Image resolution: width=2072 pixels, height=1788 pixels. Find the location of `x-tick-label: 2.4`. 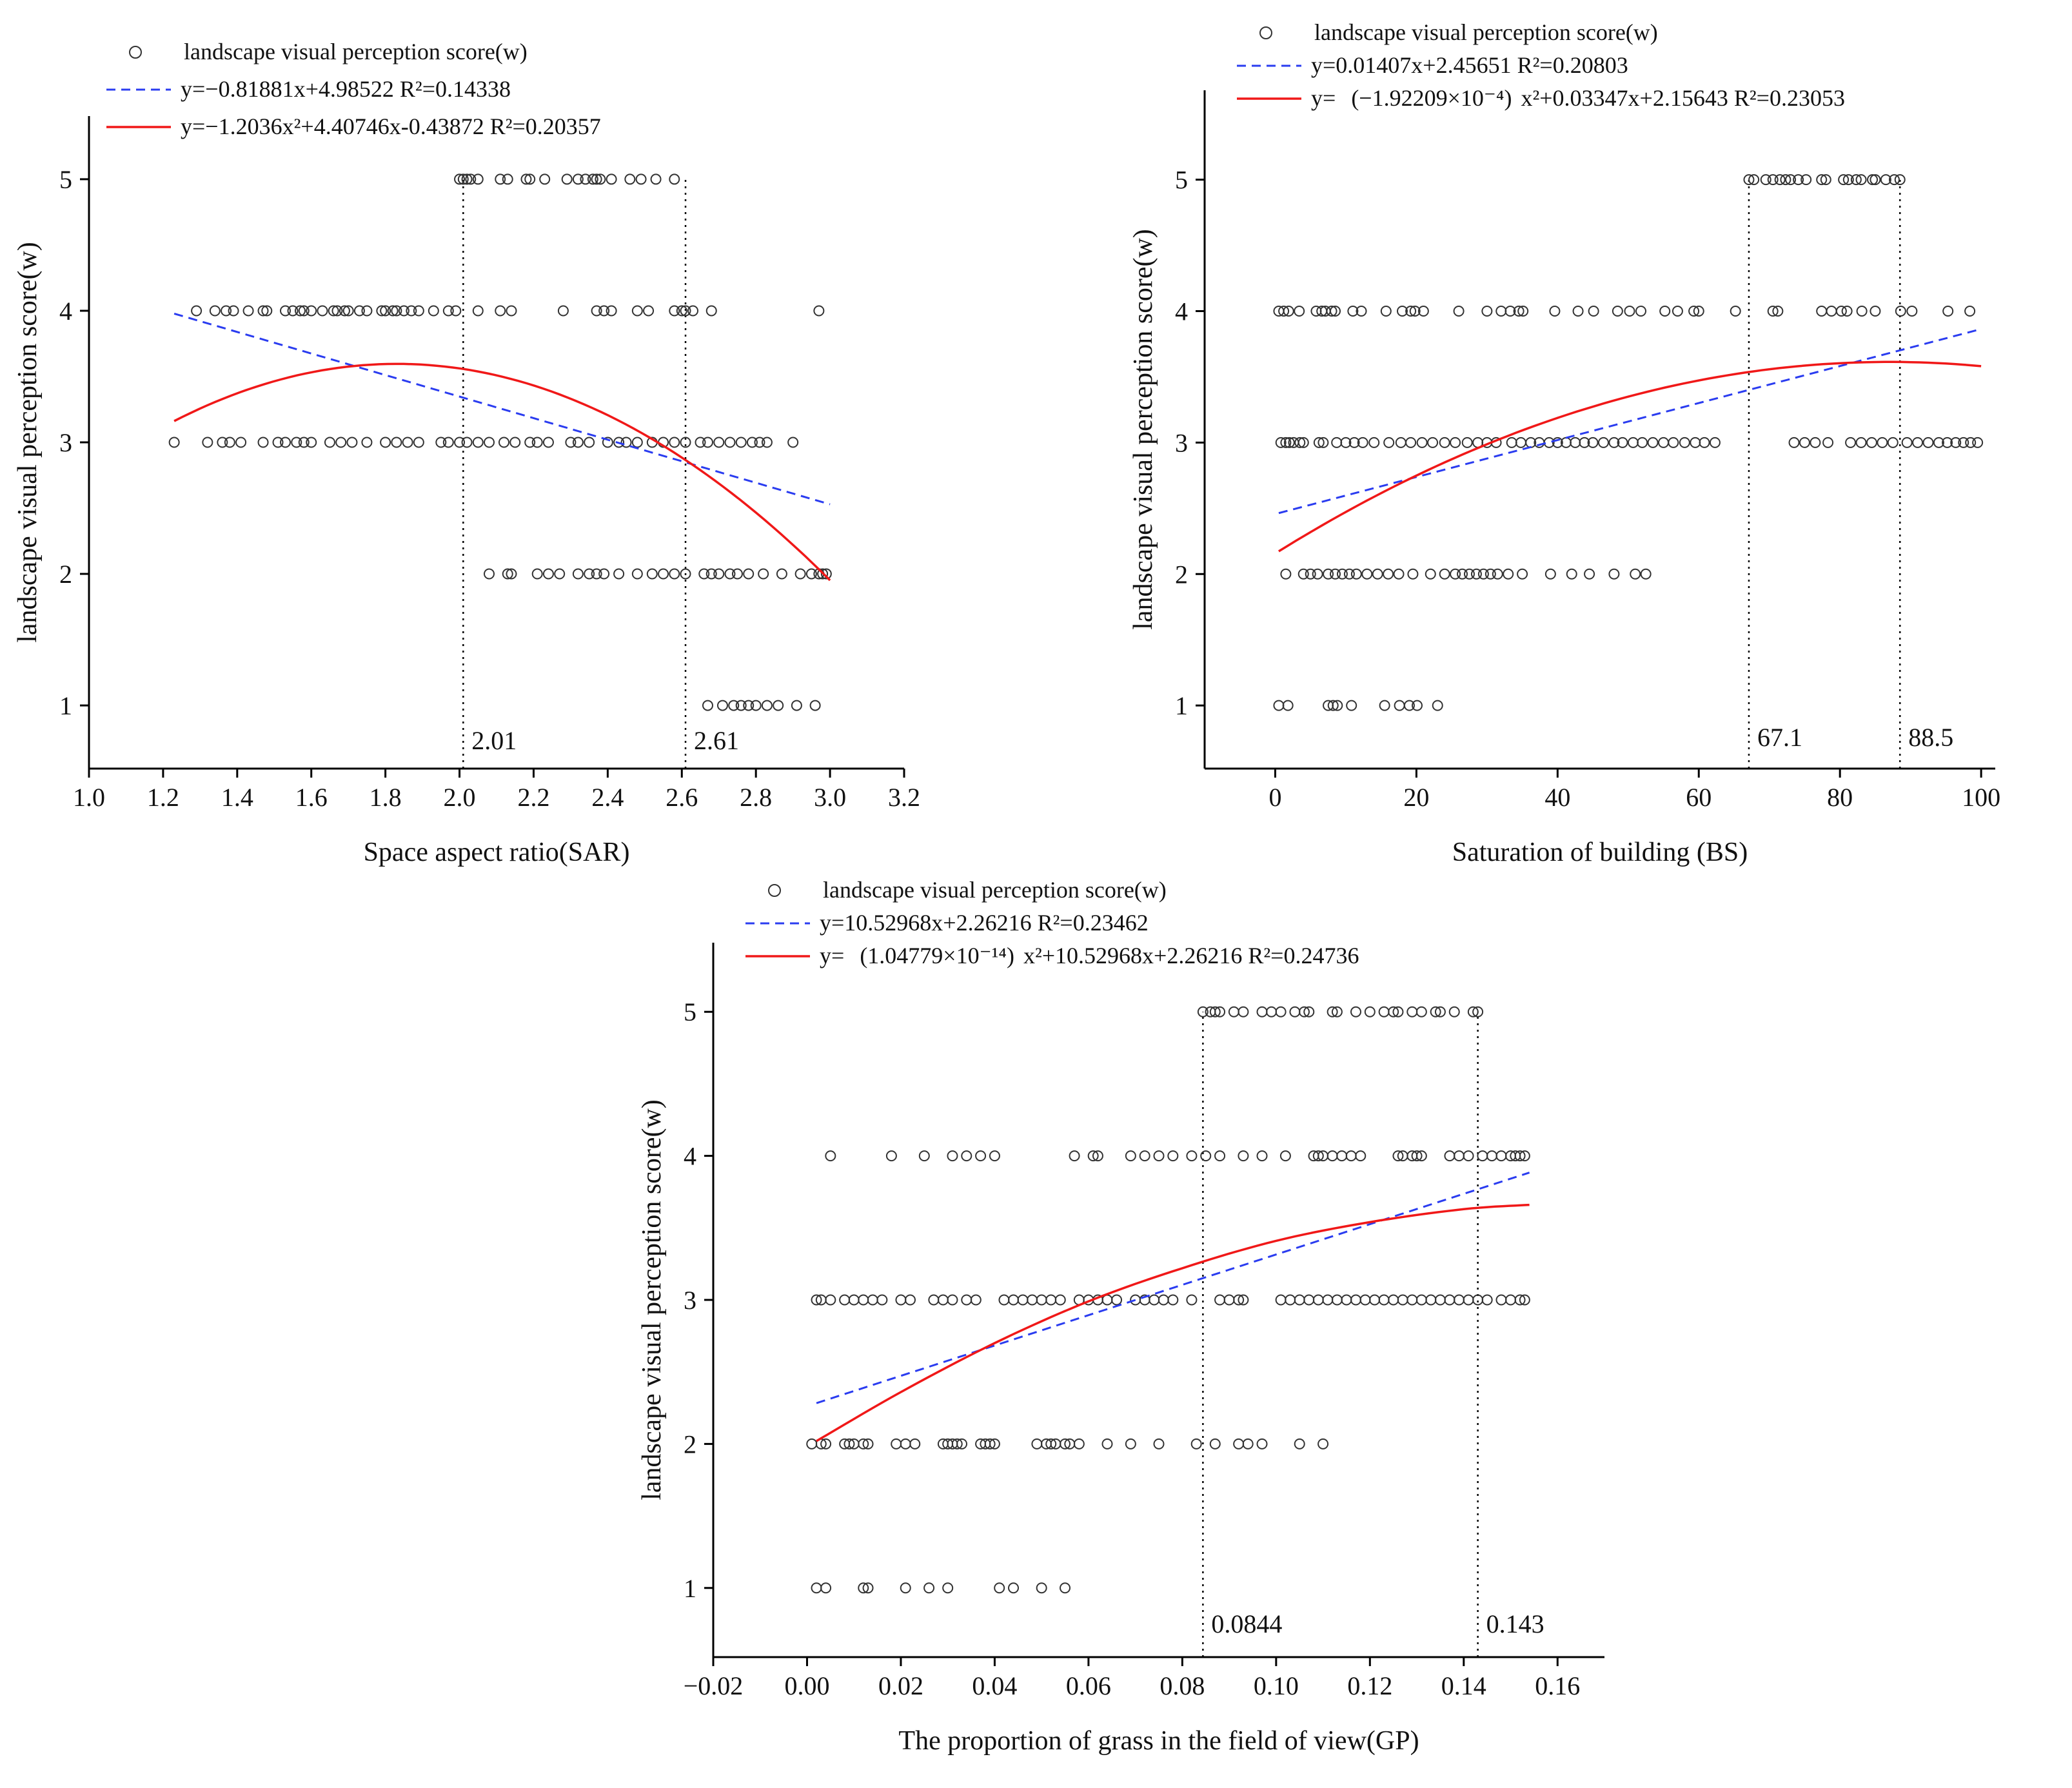

x-tick-label: 2.4 is located at coordinates (607, 797).